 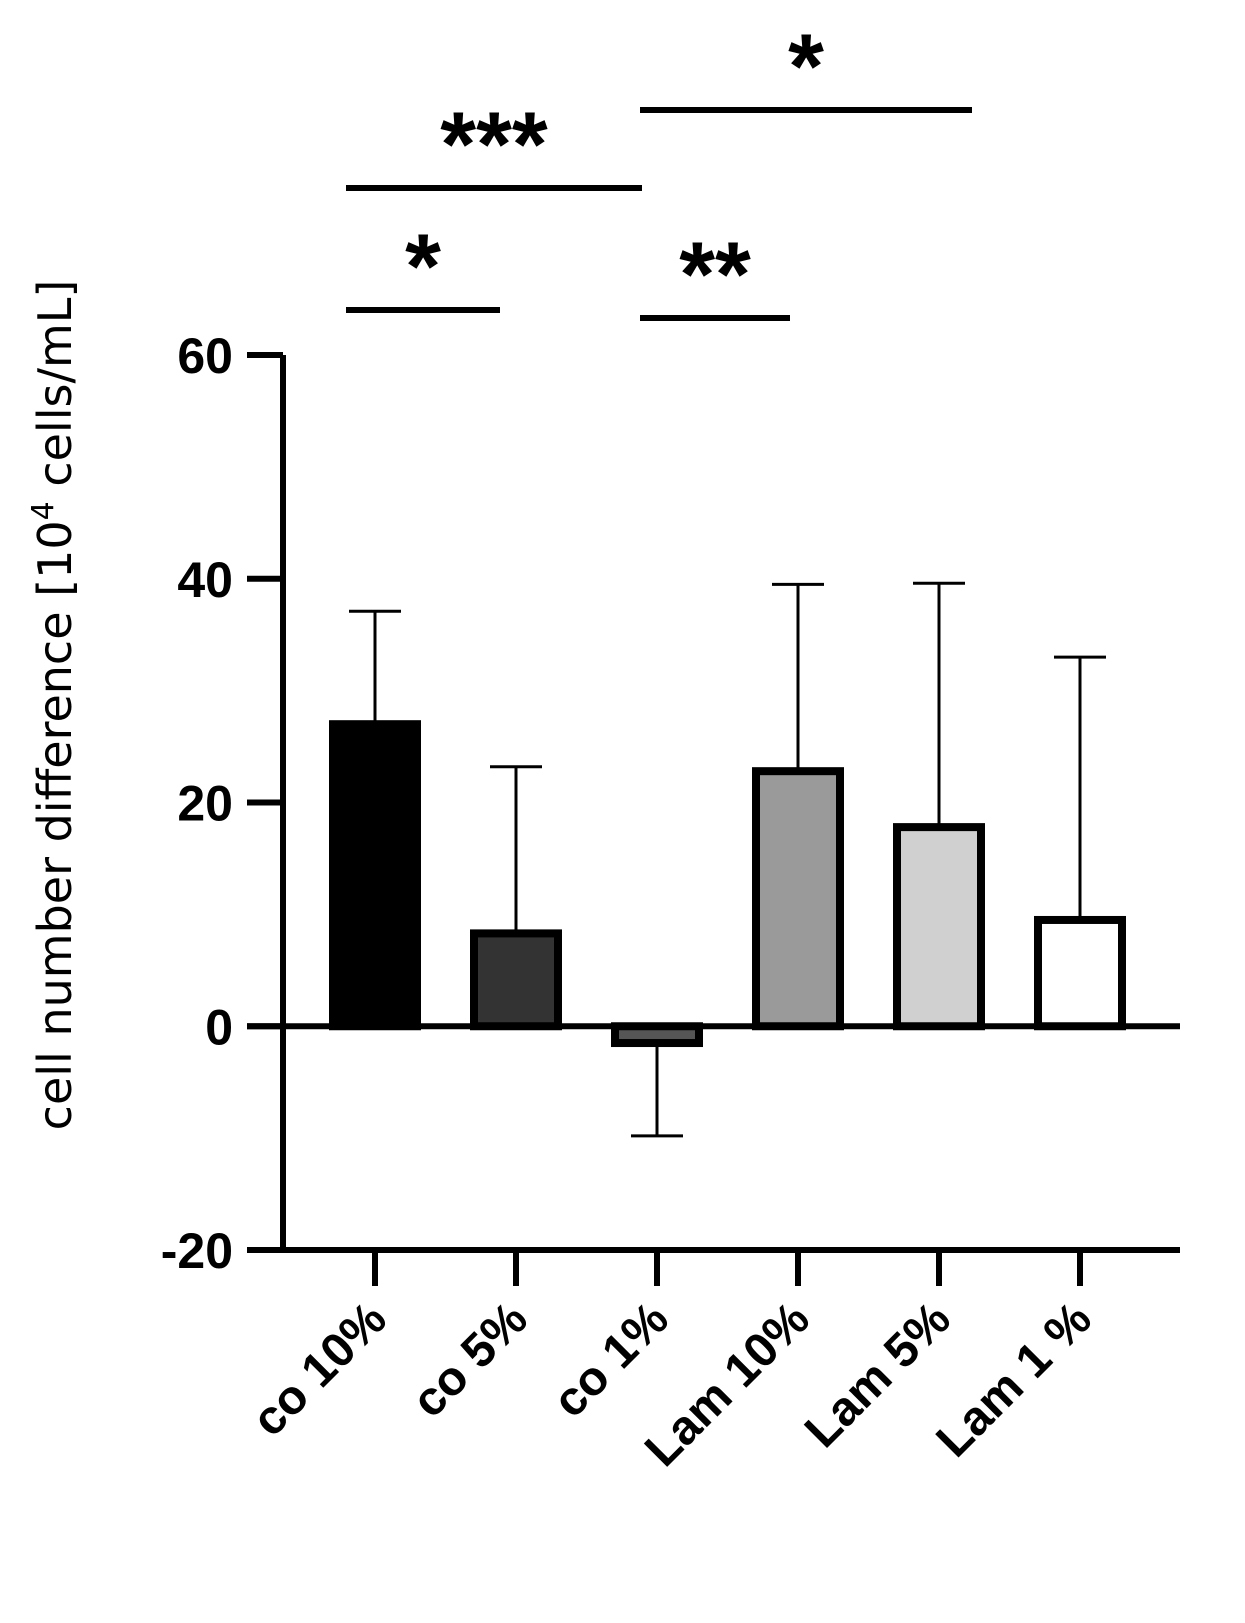 I want to click on y-axis-label: cell number difference [104 cells/mL], so click(x=54, y=705).